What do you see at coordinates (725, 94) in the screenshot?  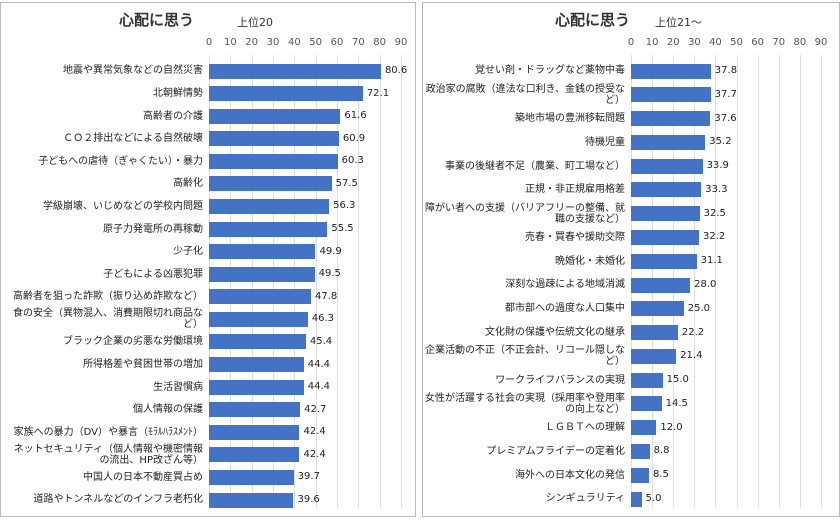 I see `value-label: 37.7` at bounding box center [725, 94].